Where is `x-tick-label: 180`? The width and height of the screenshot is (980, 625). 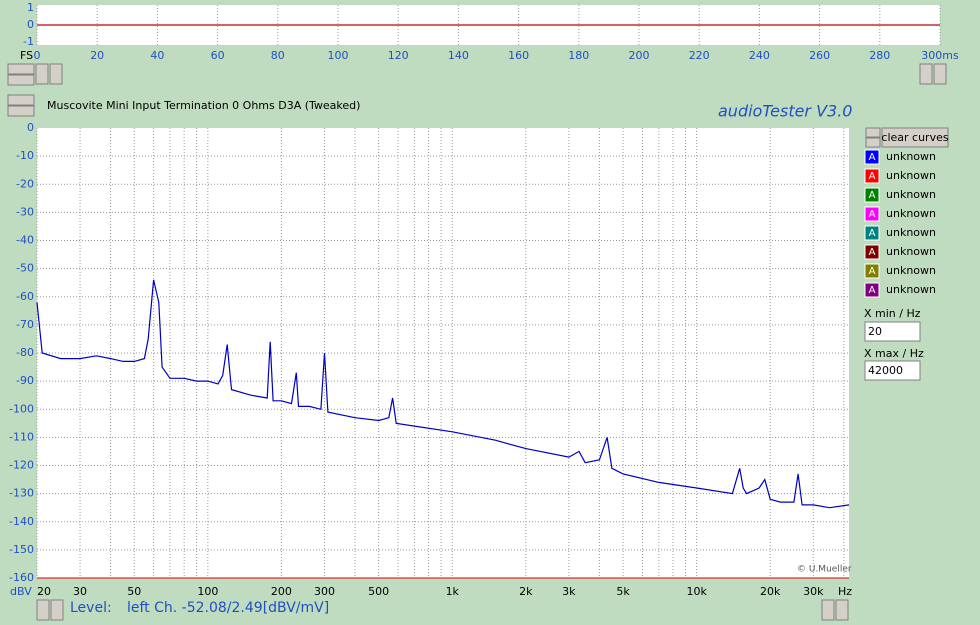 x-tick-label: 180 is located at coordinates (578, 55).